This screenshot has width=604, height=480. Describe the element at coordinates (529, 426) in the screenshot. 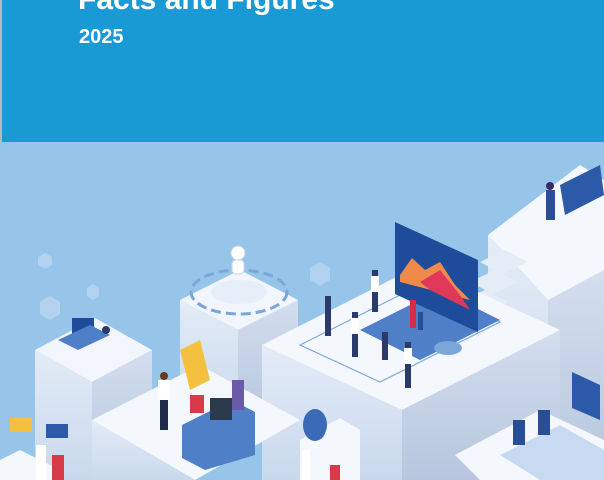

I see `block-right-bottom` at that location.